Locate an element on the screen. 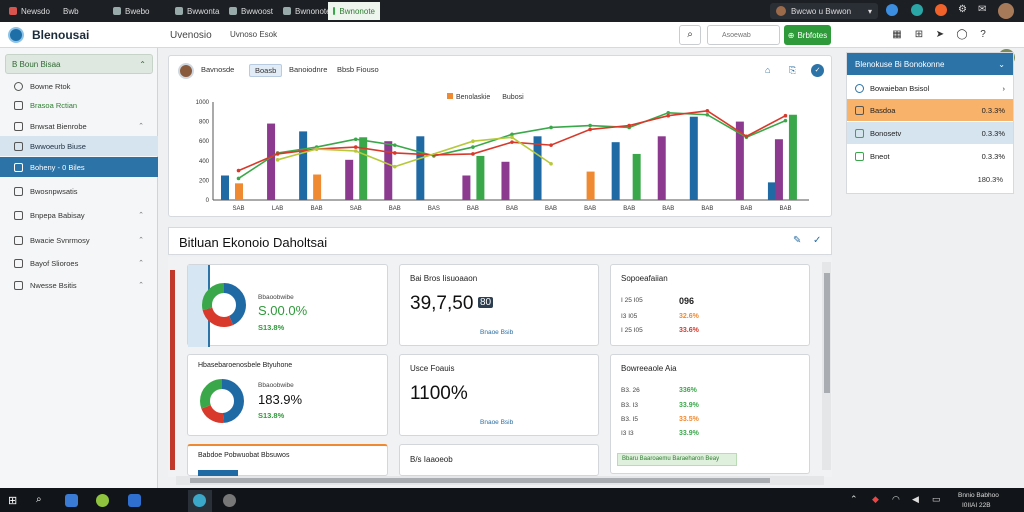 This screenshot has height=512, width=1024. wifi-icon: ◠ is located at coordinates (896, 499).